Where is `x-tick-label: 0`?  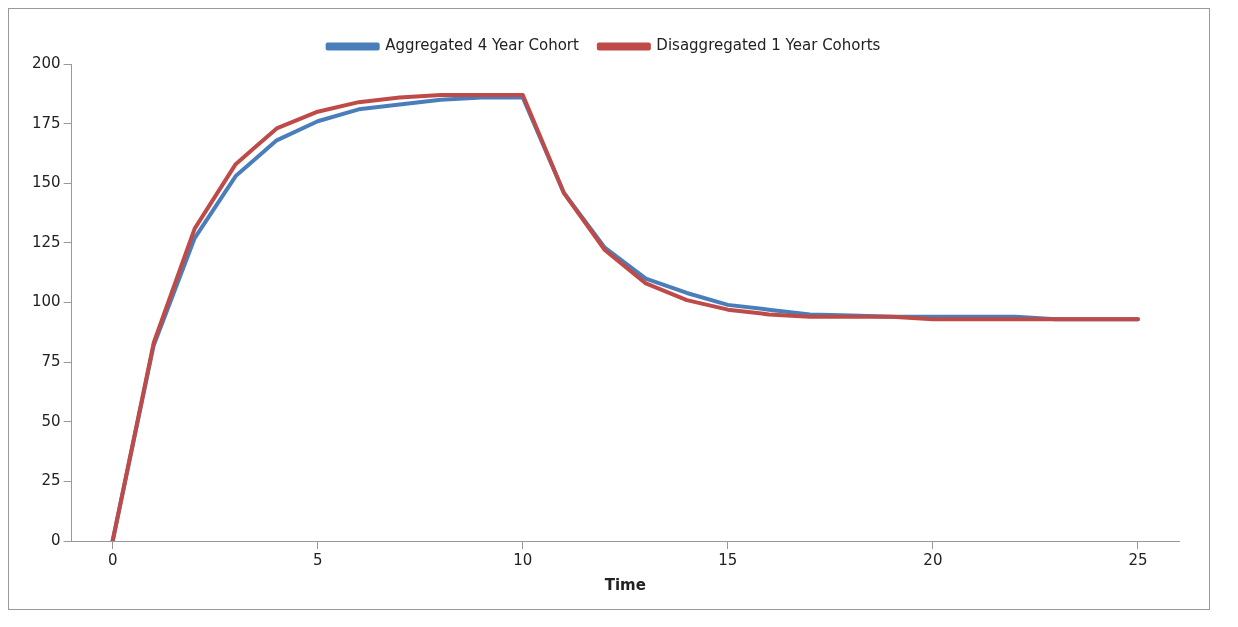 x-tick-label: 0 is located at coordinates (112, 559).